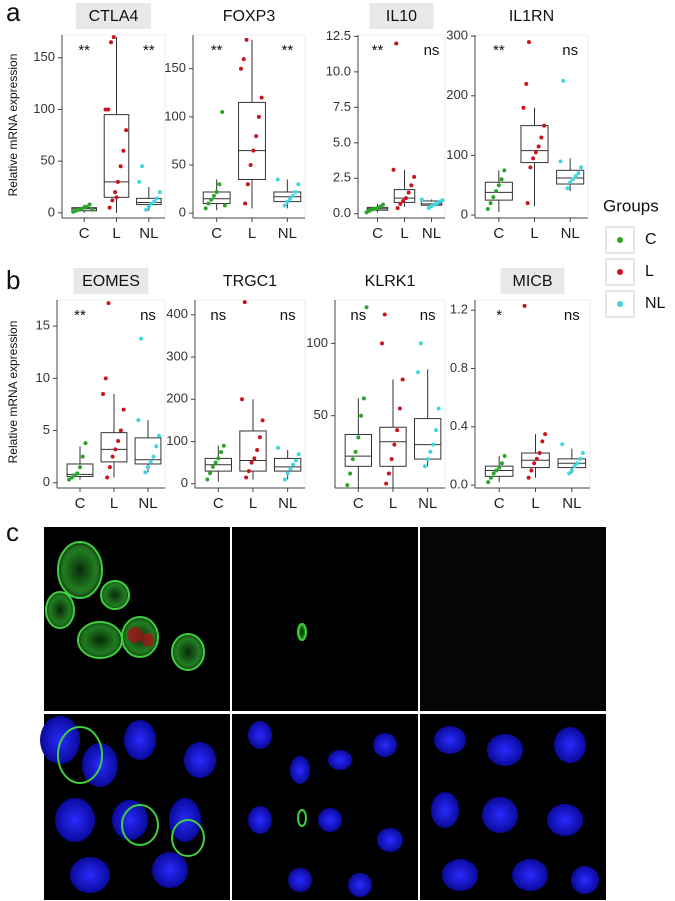  I want to click on significance: *, so click(499, 315).